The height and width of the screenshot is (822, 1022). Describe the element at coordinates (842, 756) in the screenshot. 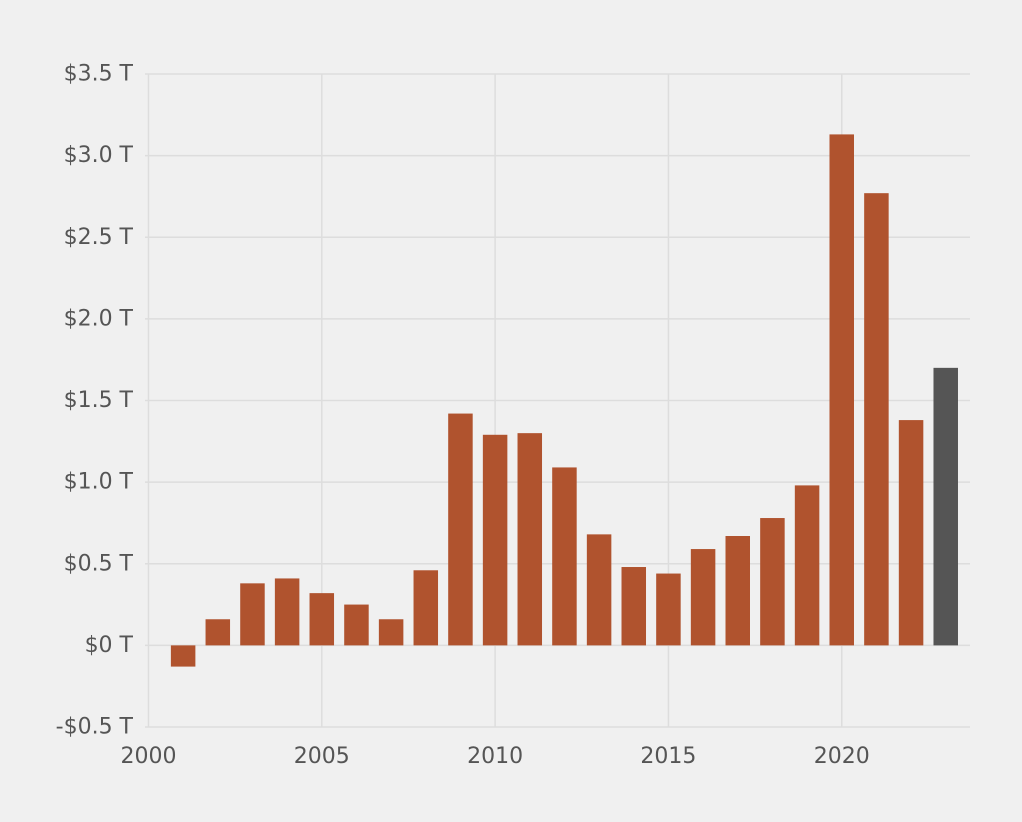

I see `x-tick-label: 2020` at that location.